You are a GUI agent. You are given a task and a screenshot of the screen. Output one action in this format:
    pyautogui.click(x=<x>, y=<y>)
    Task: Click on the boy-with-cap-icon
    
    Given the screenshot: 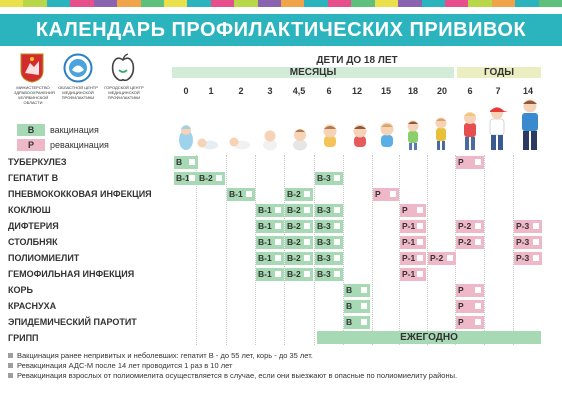 What is the action you would take?
    pyautogui.click(x=498, y=128)
    